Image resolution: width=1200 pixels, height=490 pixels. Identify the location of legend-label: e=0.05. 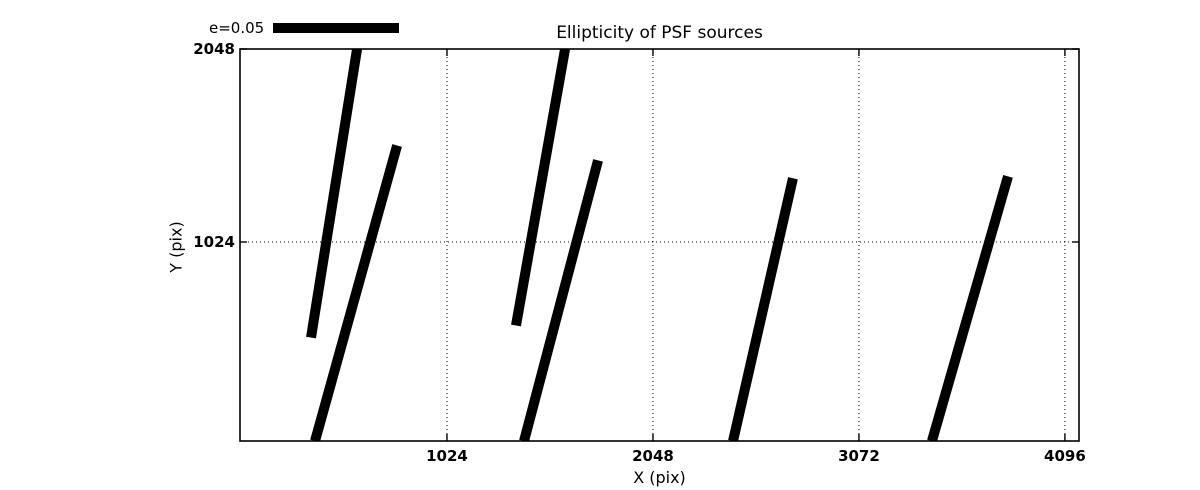
(237, 28).